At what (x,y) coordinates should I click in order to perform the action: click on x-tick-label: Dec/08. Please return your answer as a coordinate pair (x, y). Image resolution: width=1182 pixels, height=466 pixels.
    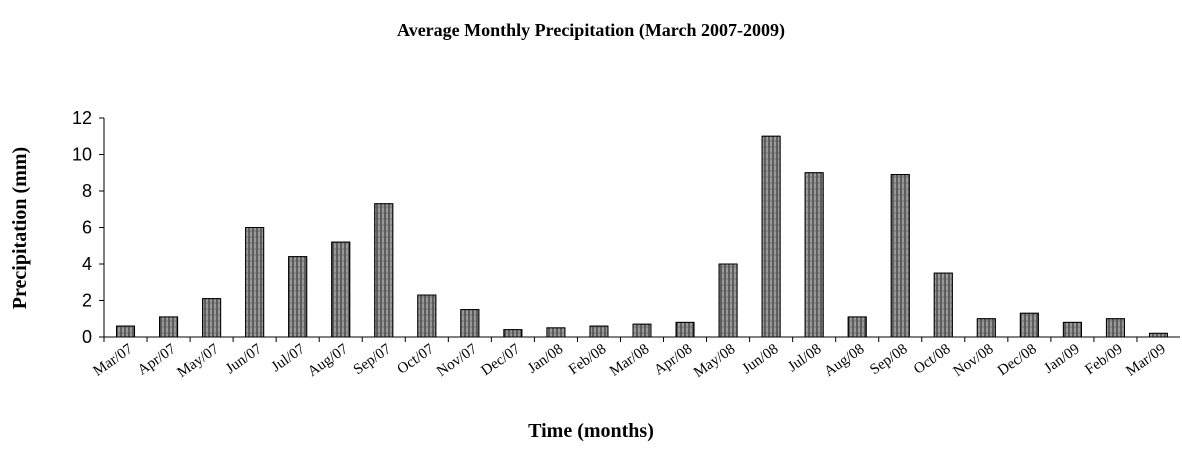
    Looking at the image, I should click on (1017, 360).